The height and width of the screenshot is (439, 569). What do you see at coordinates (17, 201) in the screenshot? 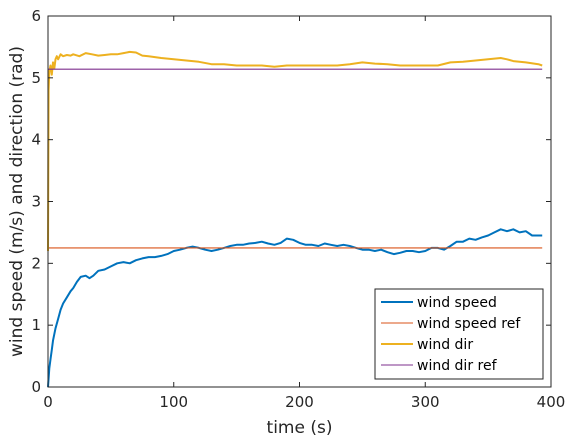
I see `y-axis-label: wind speed (m/s) and direction (rad)` at bounding box center [17, 201].